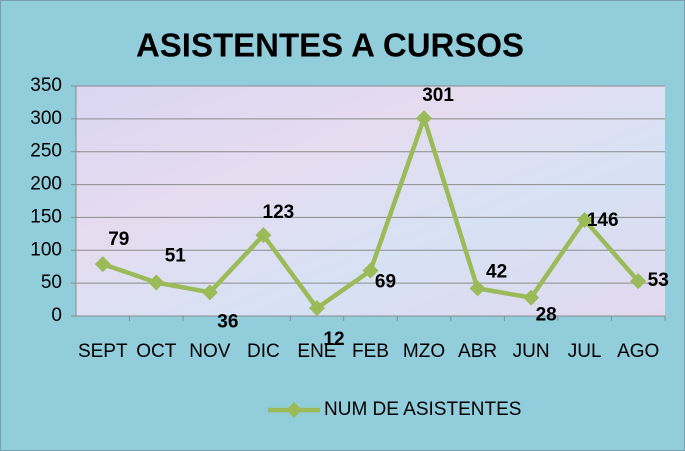 This screenshot has height=451, width=685. I want to click on data-label: 53, so click(658, 280).